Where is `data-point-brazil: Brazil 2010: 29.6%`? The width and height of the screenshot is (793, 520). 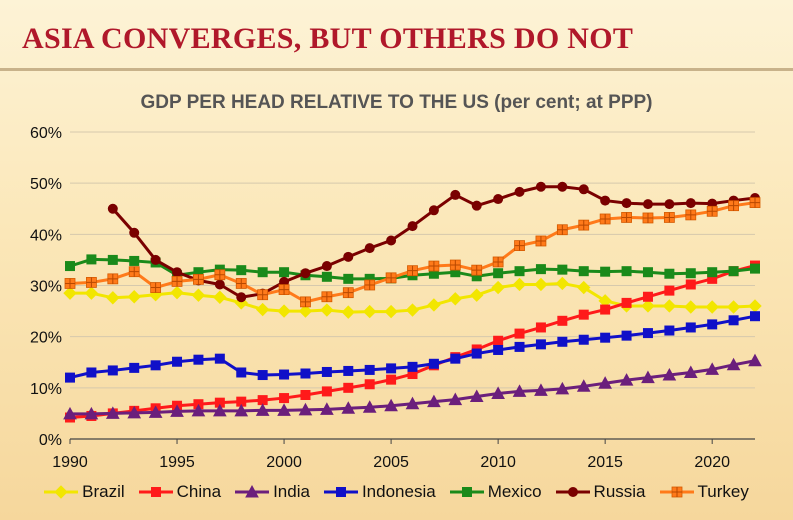 data-point-brazil: Brazil 2010: 29.6% is located at coordinates (498, 287).